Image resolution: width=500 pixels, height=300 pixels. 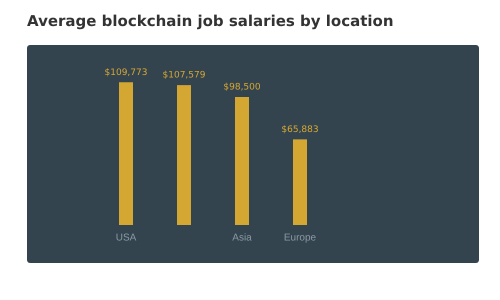 I want to click on data-label: $109,773, so click(x=126, y=73).